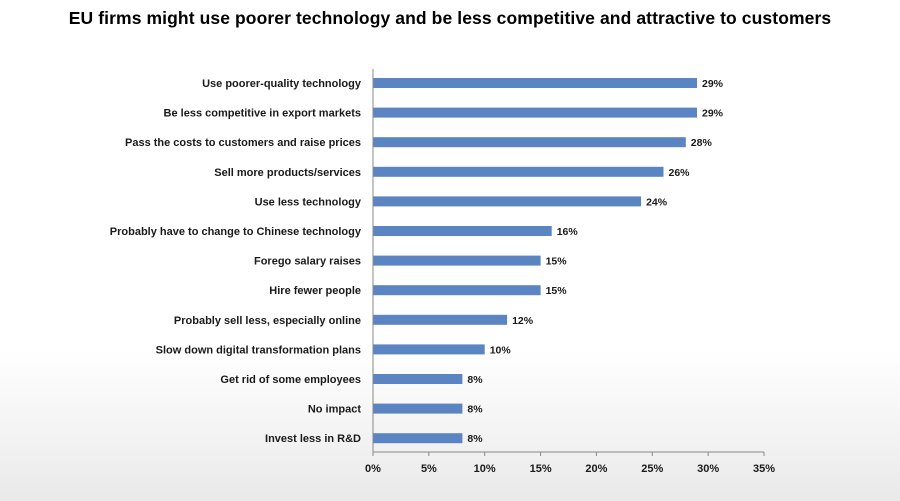  What do you see at coordinates (523, 321) in the screenshot?
I see `data-label: 12%` at bounding box center [523, 321].